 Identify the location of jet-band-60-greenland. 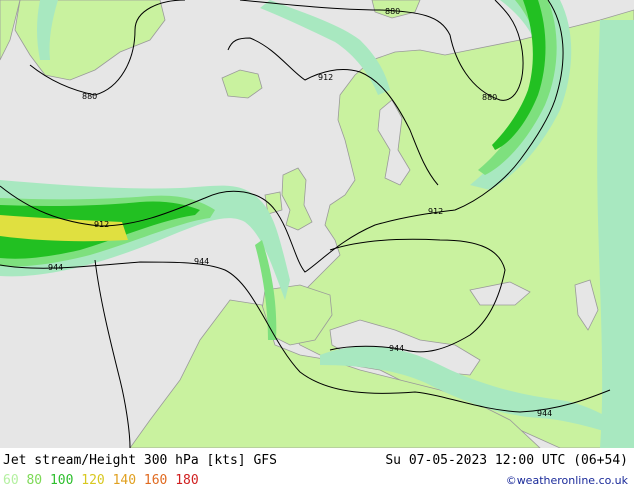
(47, 30).